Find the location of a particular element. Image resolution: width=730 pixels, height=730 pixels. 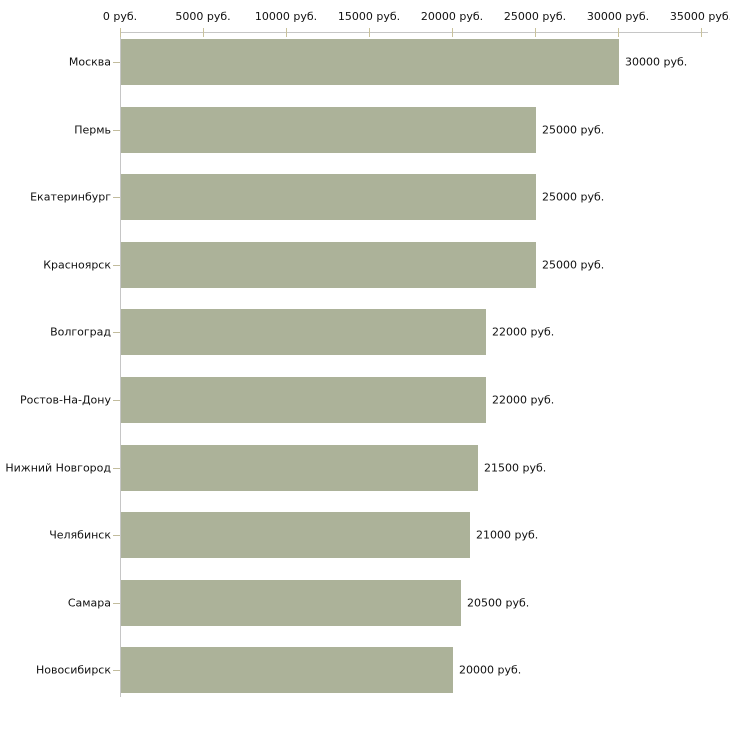

x-axis-line is located at coordinates (414, 32).